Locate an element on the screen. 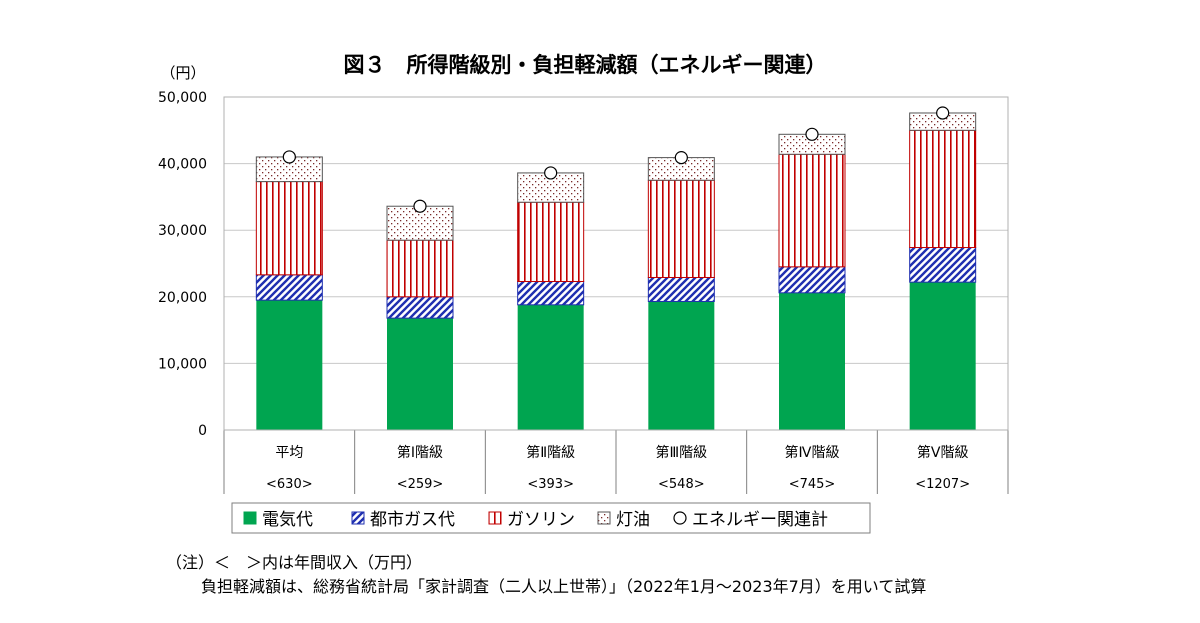  legend-marker-total is located at coordinates (680, 518).